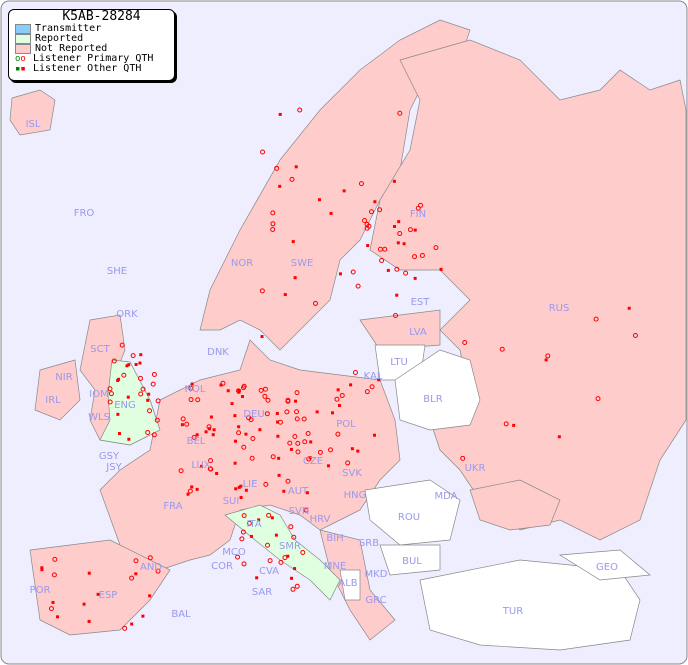 The image size is (688, 665). I want to click on country-label: NOR, so click(242, 263).